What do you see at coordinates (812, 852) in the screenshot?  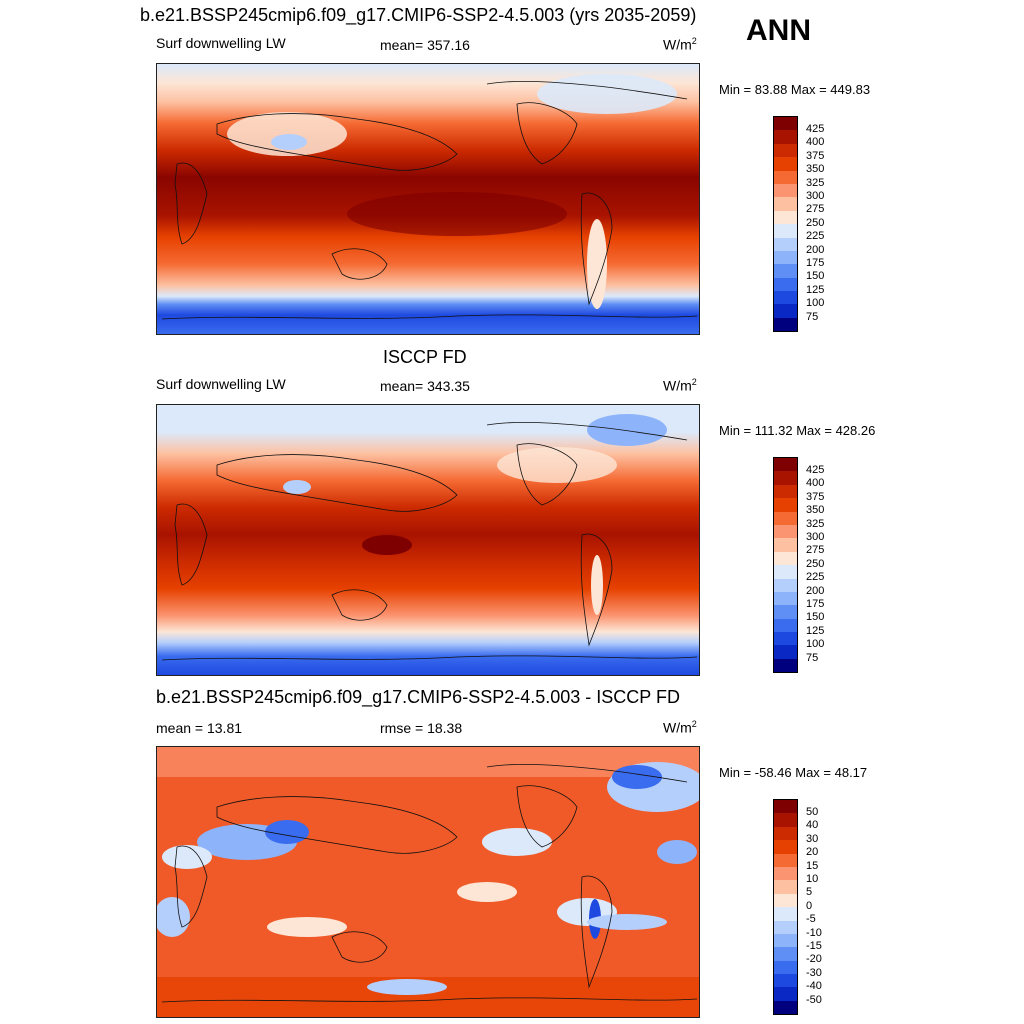 I see `panel3-colorbar-label: 20` at bounding box center [812, 852].